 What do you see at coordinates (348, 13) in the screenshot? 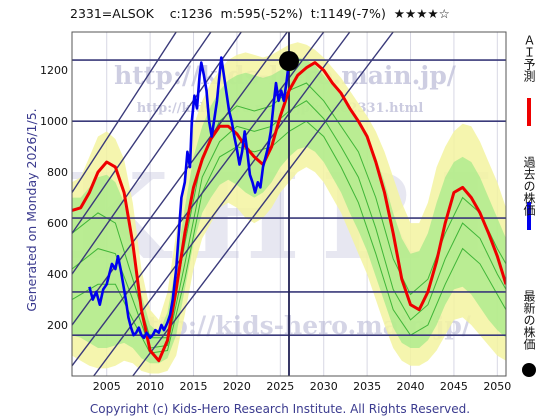
I see `header-target: t:1149(-7%)` at bounding box center [348, 13].